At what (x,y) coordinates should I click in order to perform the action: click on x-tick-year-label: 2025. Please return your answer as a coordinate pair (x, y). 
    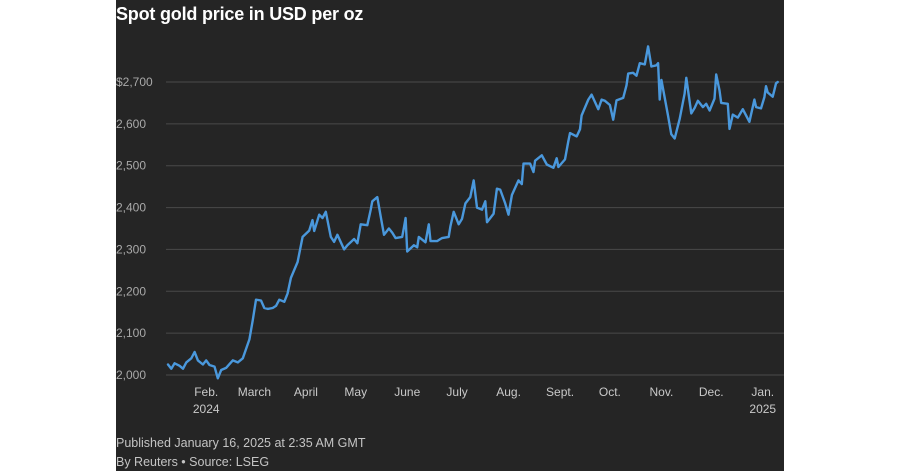
    Looking at the image, I should click on (762, 409).